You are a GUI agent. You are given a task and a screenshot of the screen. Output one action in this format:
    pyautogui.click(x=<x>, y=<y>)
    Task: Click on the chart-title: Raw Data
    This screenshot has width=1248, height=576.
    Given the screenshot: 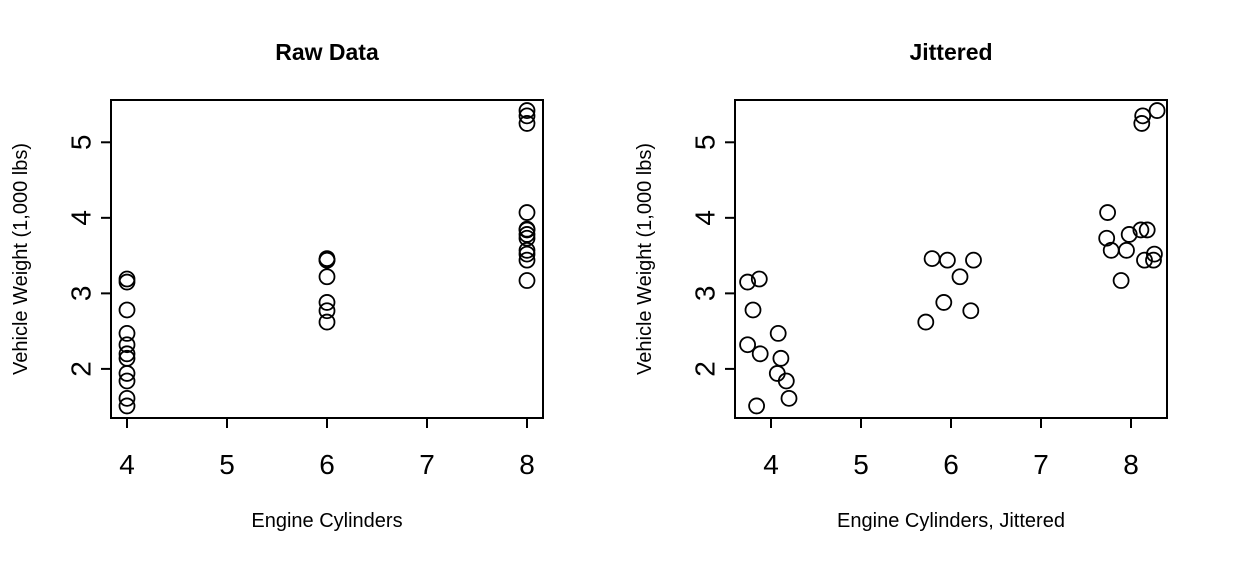 What is the action you would take?
    pyautogui.click(x=327, y=52)
    